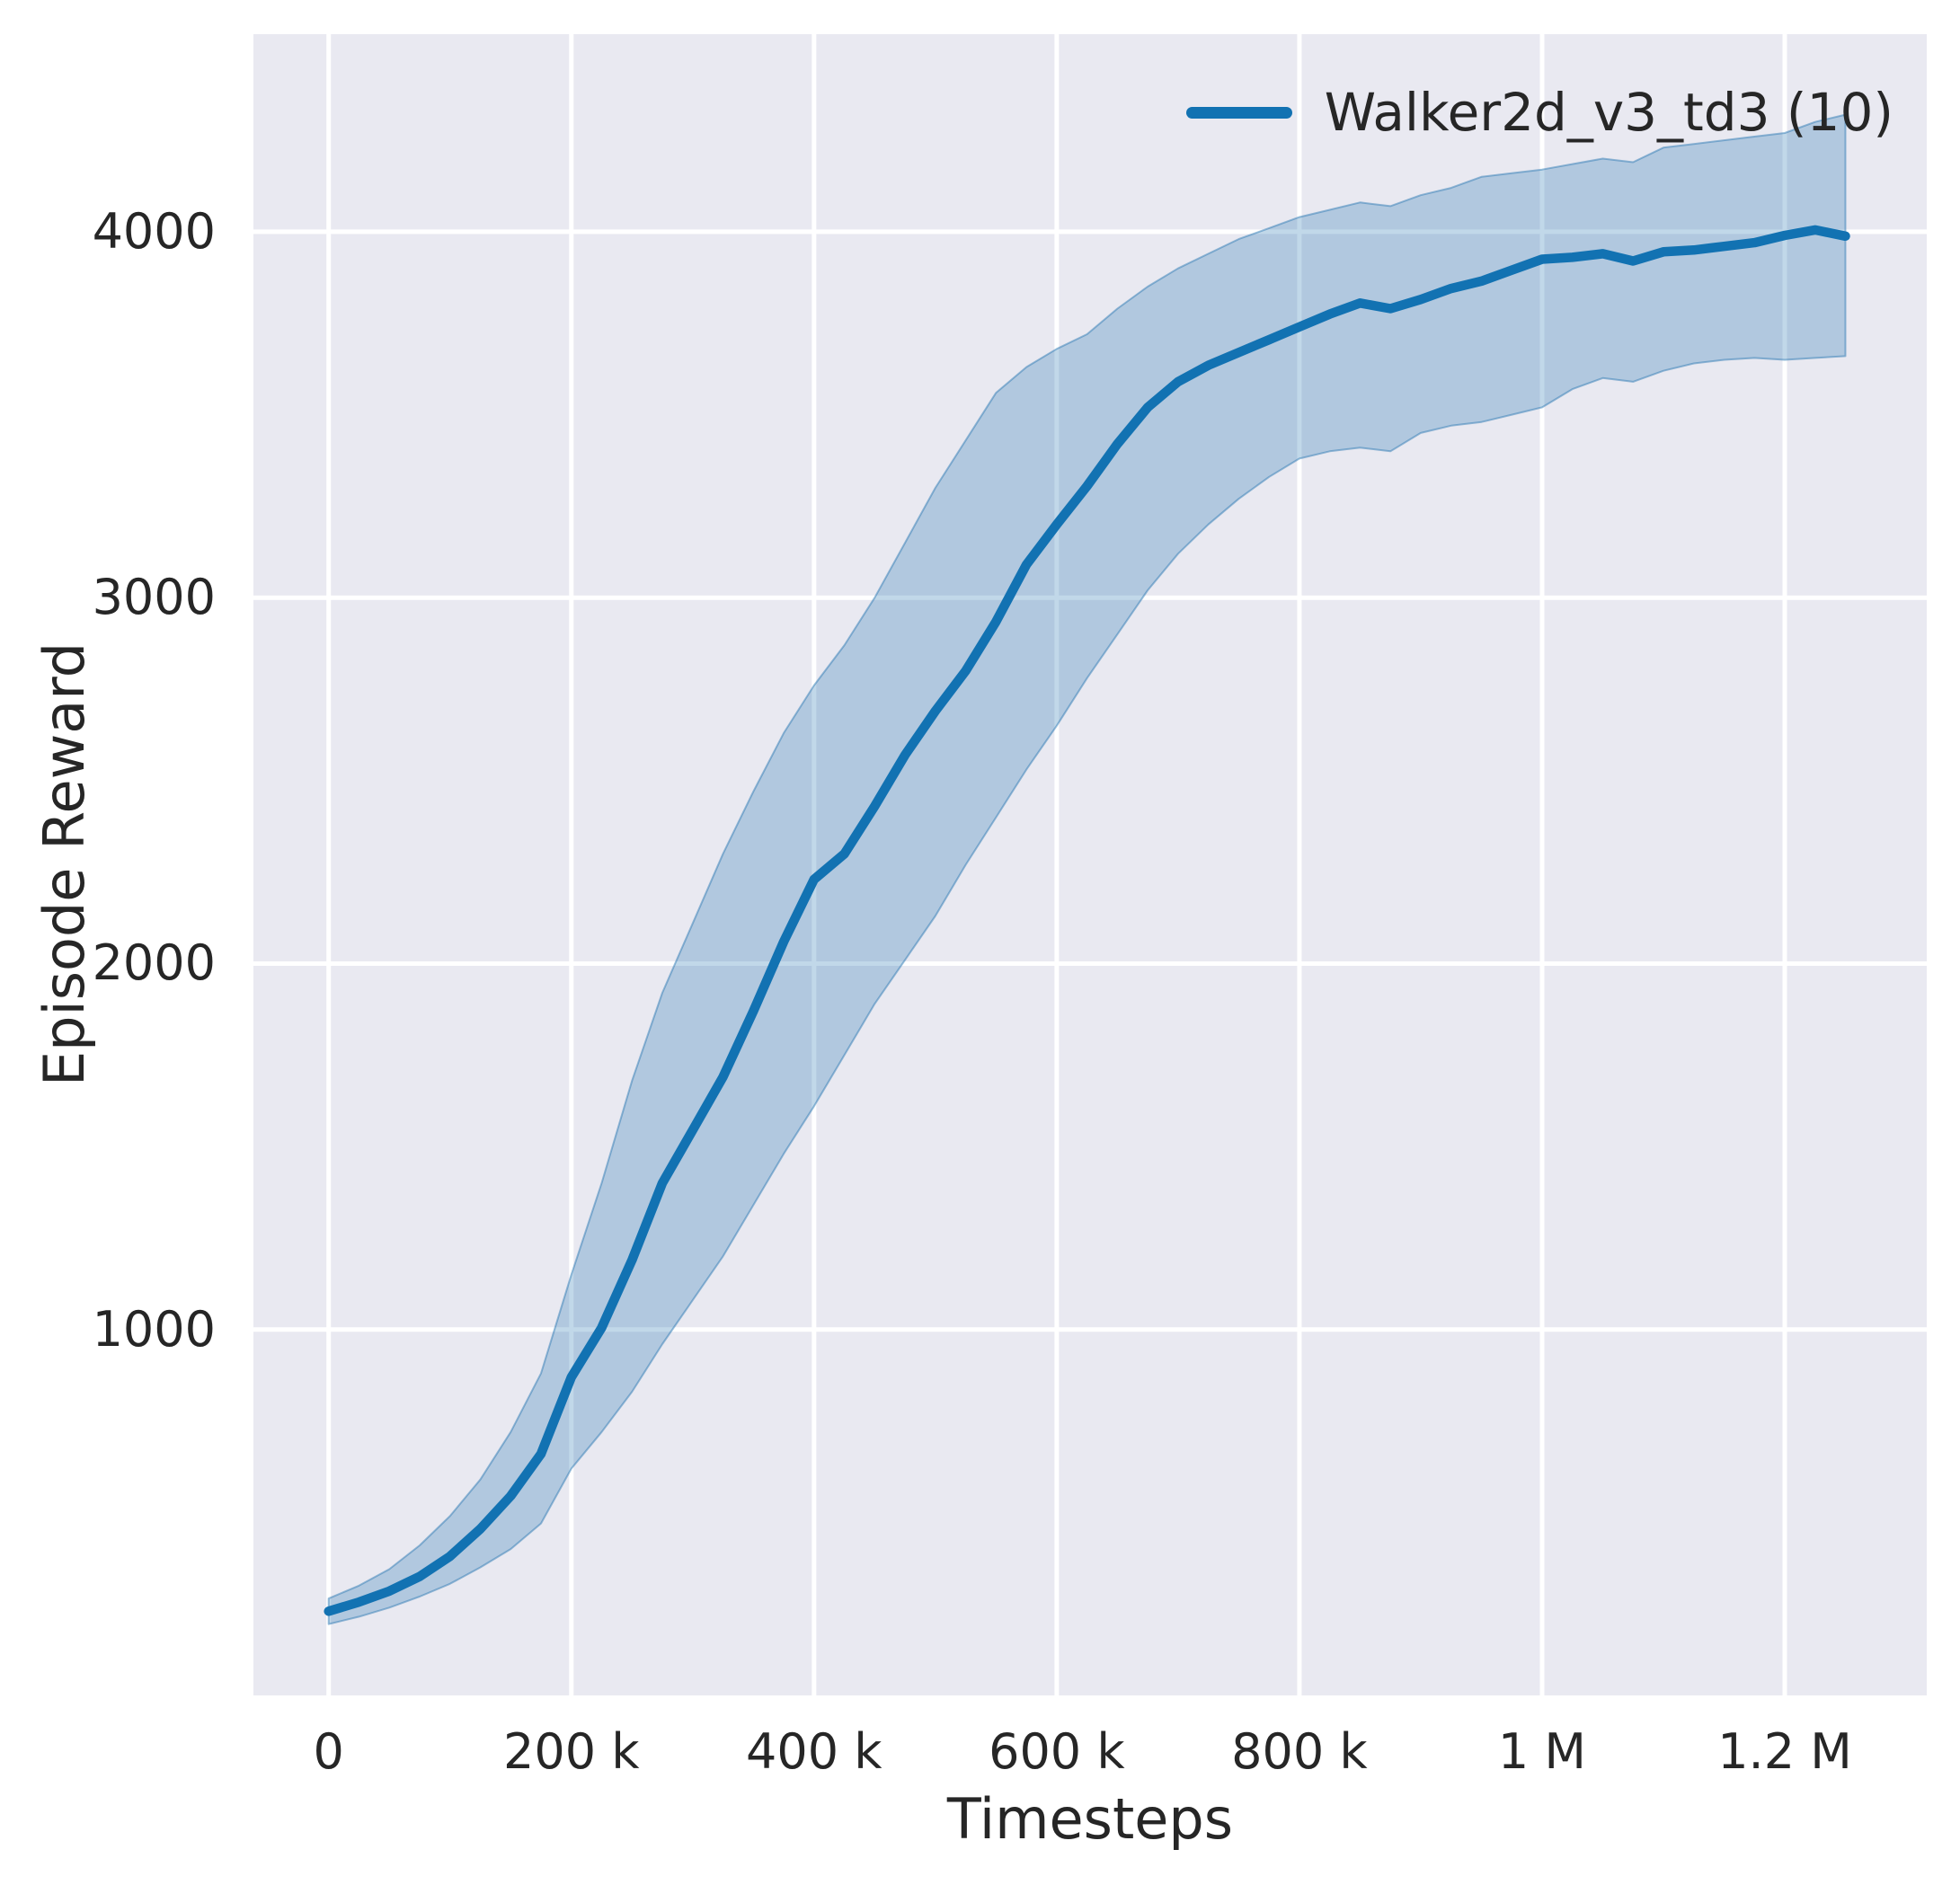  I want to click on x-tick-label: 200 k, so click(572, 1751).